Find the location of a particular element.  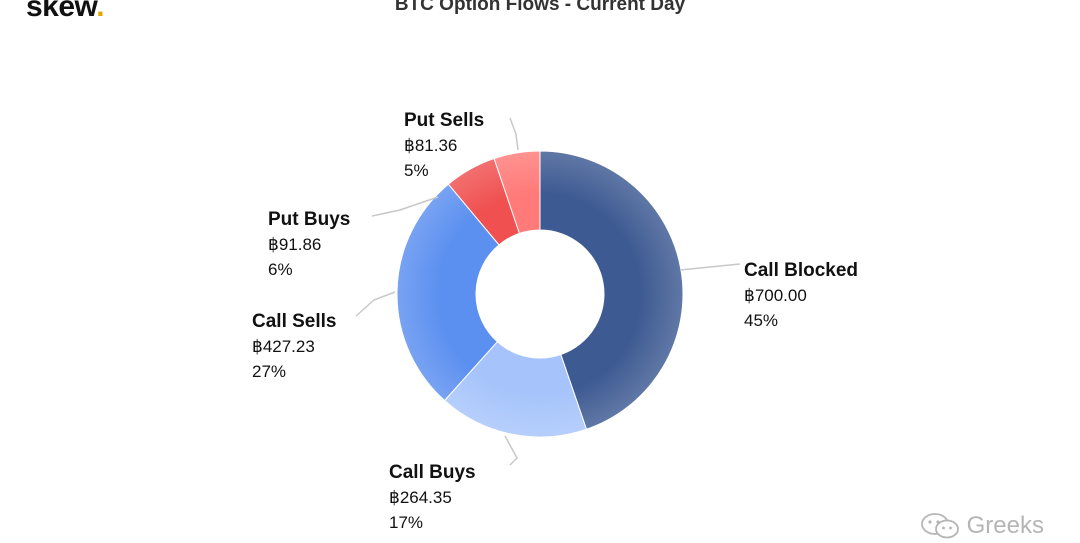

brand-name: skew is located at coordinates (61, 11).